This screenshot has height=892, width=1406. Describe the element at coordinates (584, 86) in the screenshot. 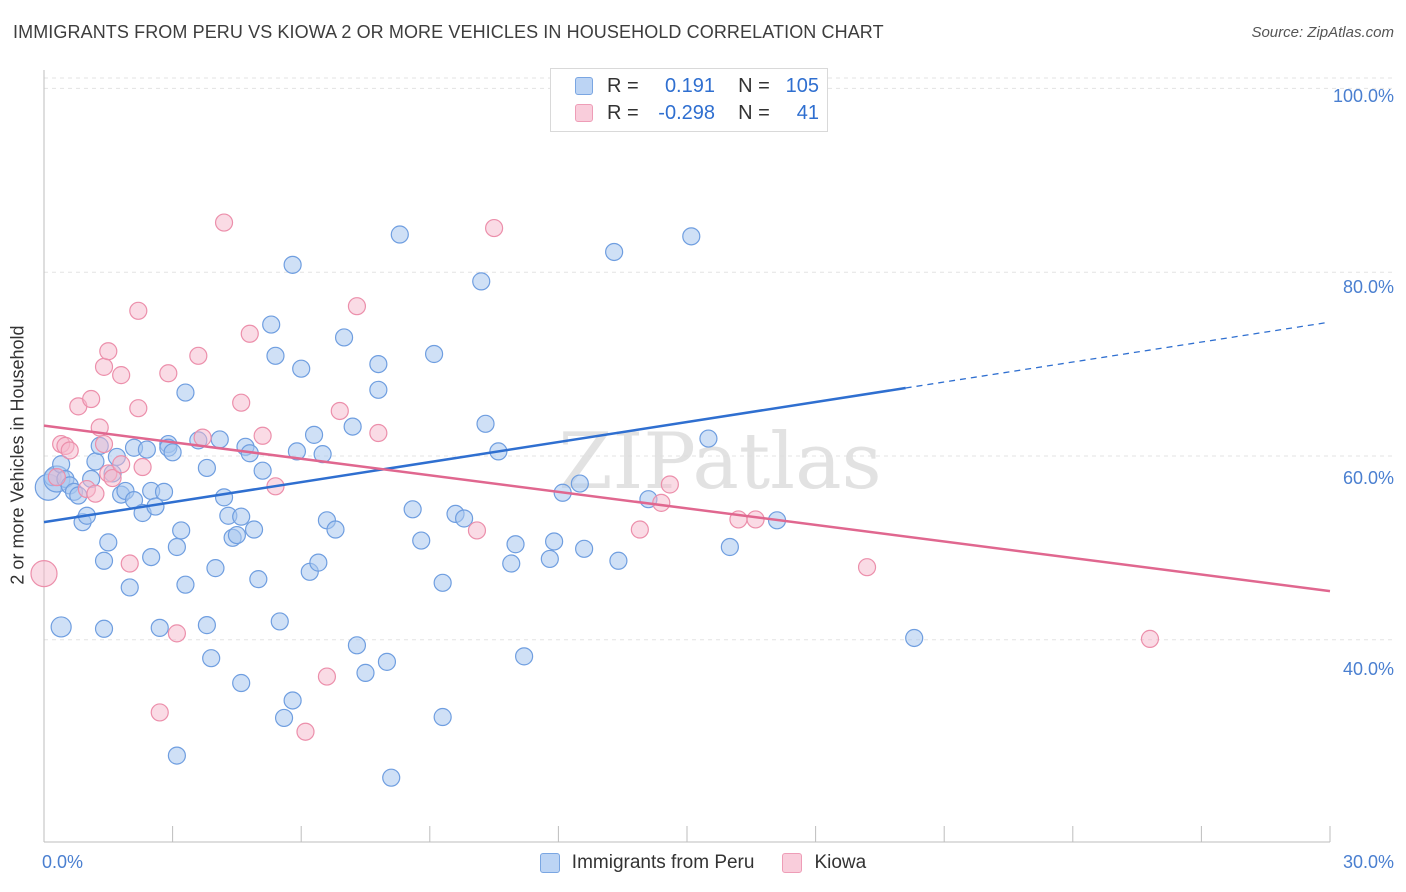

I see `legend-swatch-peru` at that location.